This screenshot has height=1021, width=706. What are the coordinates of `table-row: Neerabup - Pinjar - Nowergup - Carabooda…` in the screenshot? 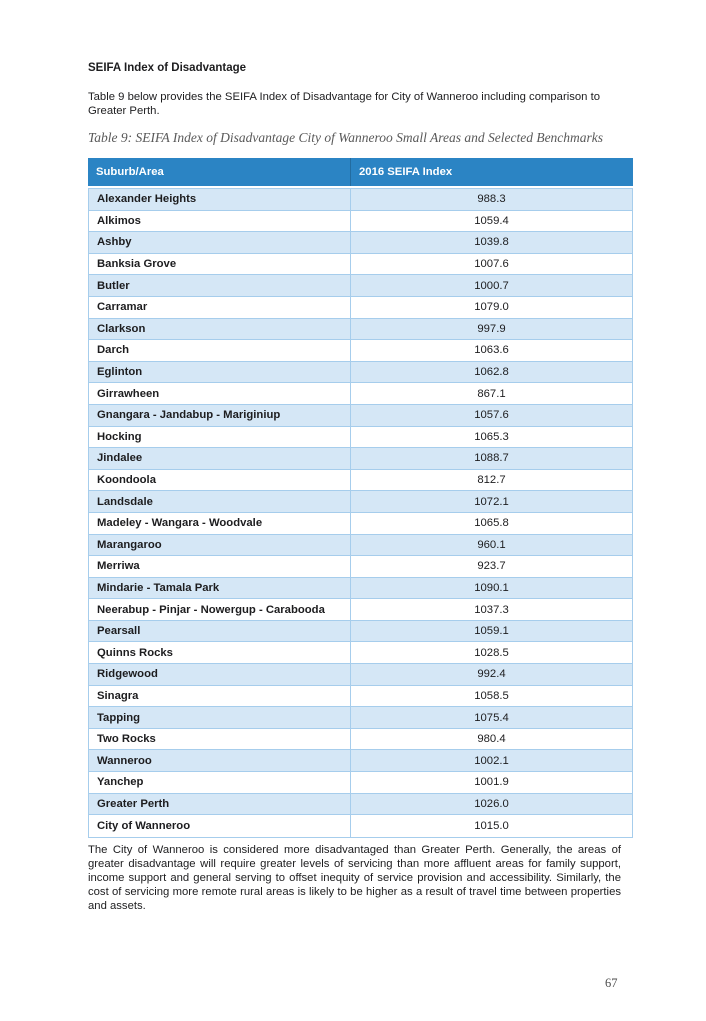 It's located at (360, 610).